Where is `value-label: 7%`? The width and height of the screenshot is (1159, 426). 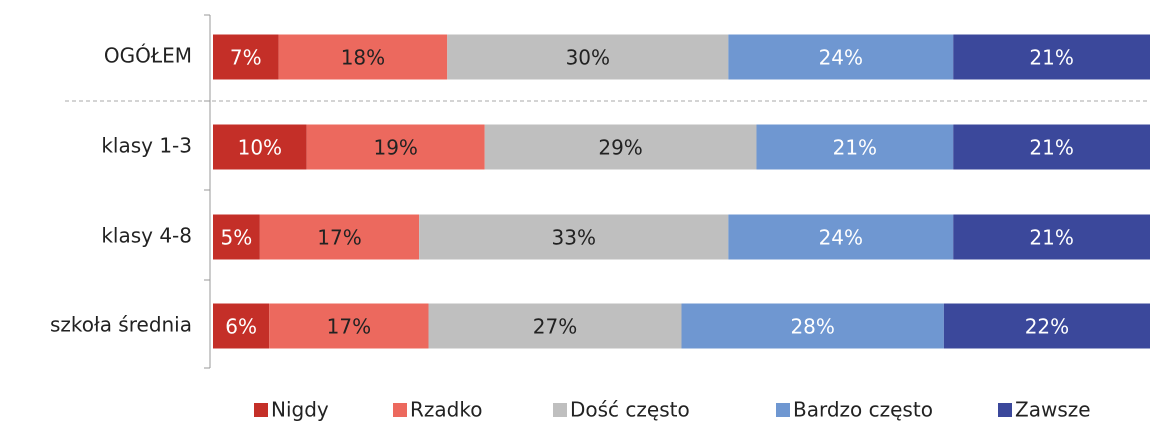
value-label: 7% is located at coordinates (246, 58).